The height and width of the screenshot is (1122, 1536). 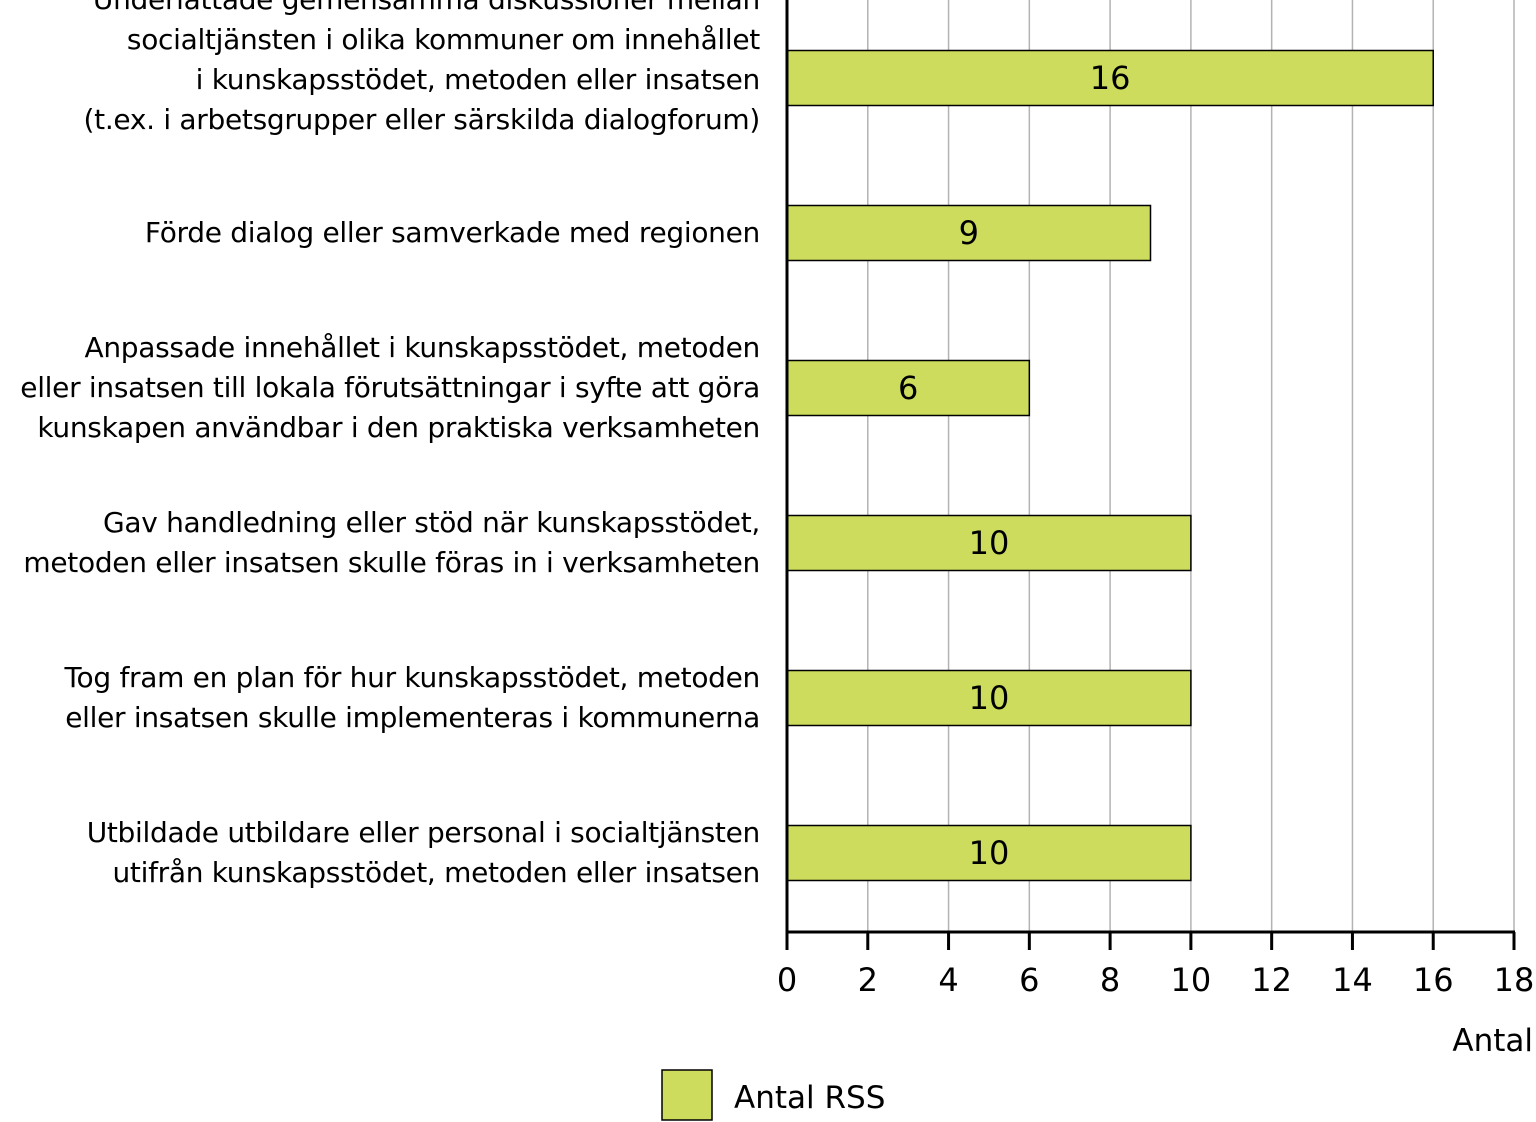 I want to click on x-tick-label: 12, so click(x=1271, y=980).